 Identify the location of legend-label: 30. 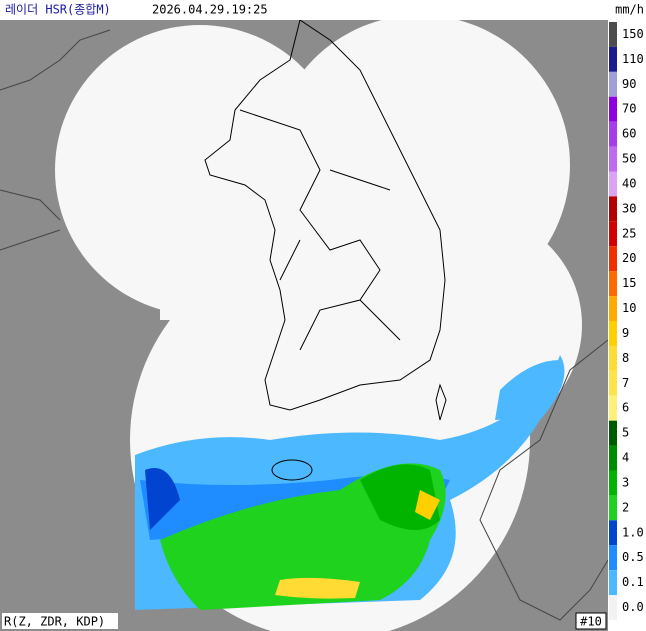
(629, 208).